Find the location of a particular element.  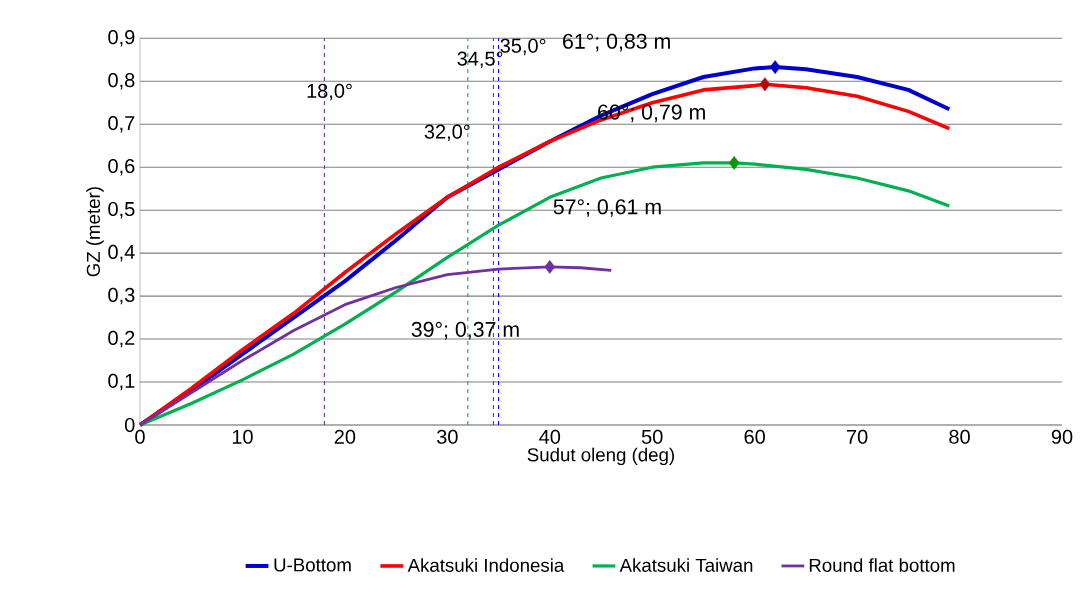

x-axis-title: Sudut oleng (deg) is located at coordinates (600, 456).